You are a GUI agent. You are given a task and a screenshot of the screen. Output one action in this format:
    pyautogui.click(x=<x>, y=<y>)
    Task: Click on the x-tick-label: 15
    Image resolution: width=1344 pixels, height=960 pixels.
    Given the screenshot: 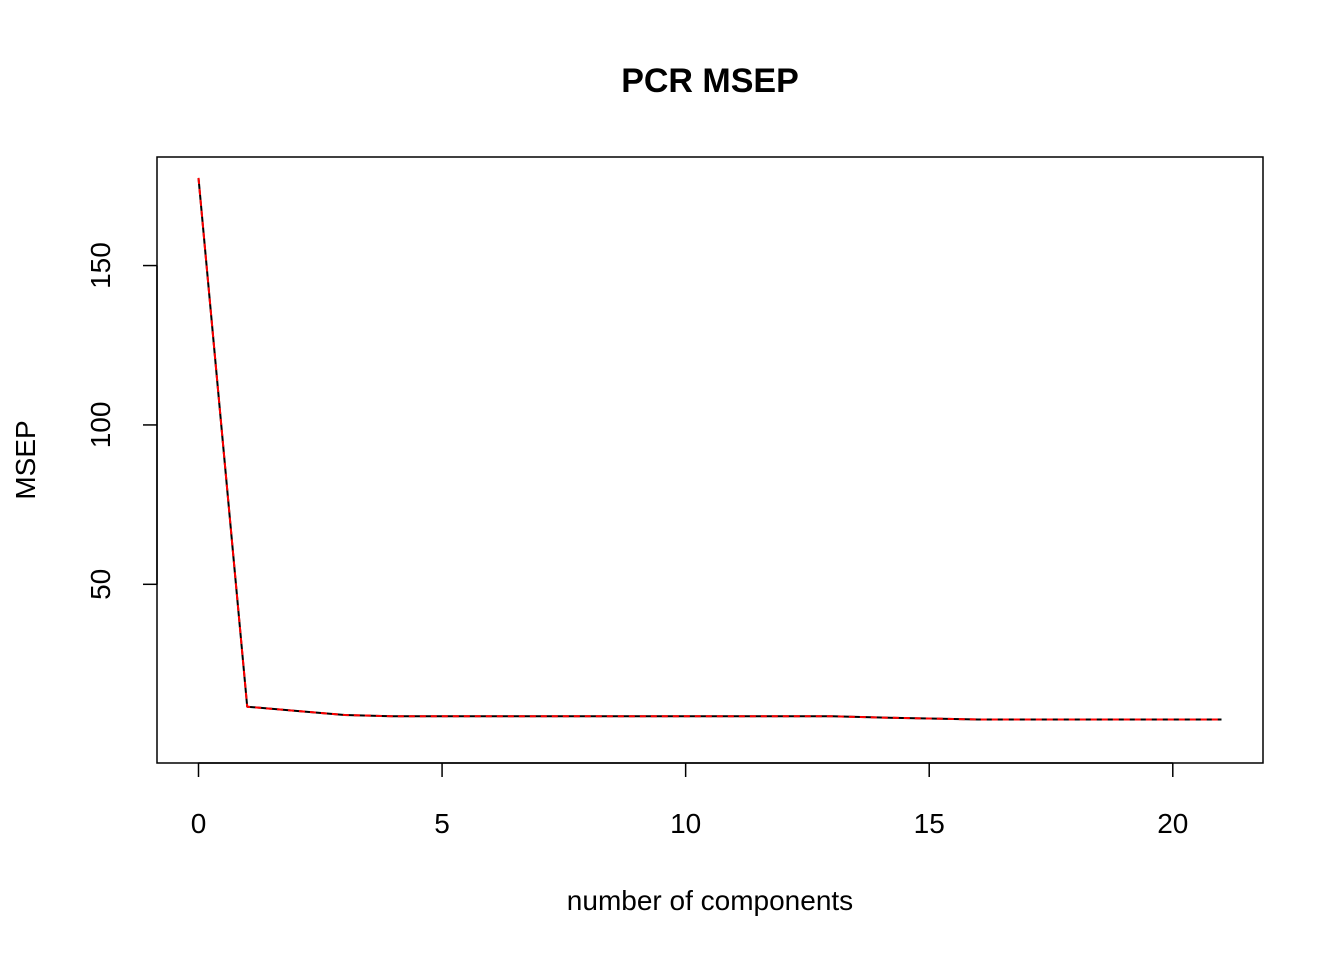 What is the action you would take?
    pyautogui.click(x=929, y=823)
    